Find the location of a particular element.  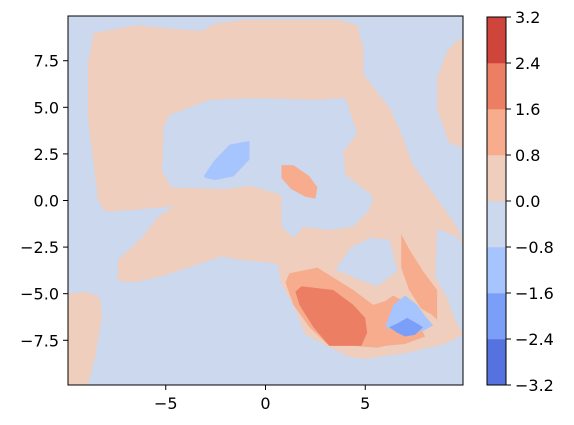

contour-region-positive-band-right-edge is located at coordinates (450, 93).